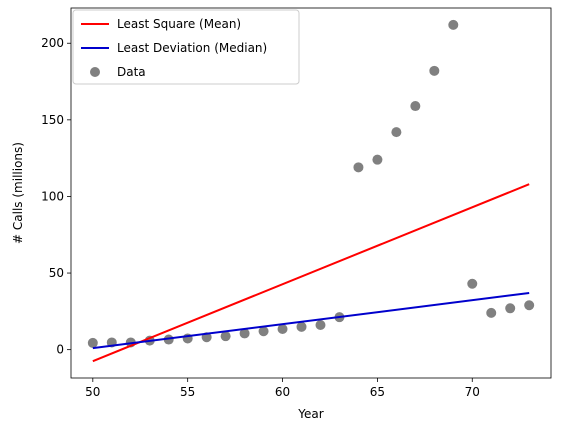  Describe the element at coordinates (60, 350) in the screenshot. I see `y-tick-label: 0` at that location.